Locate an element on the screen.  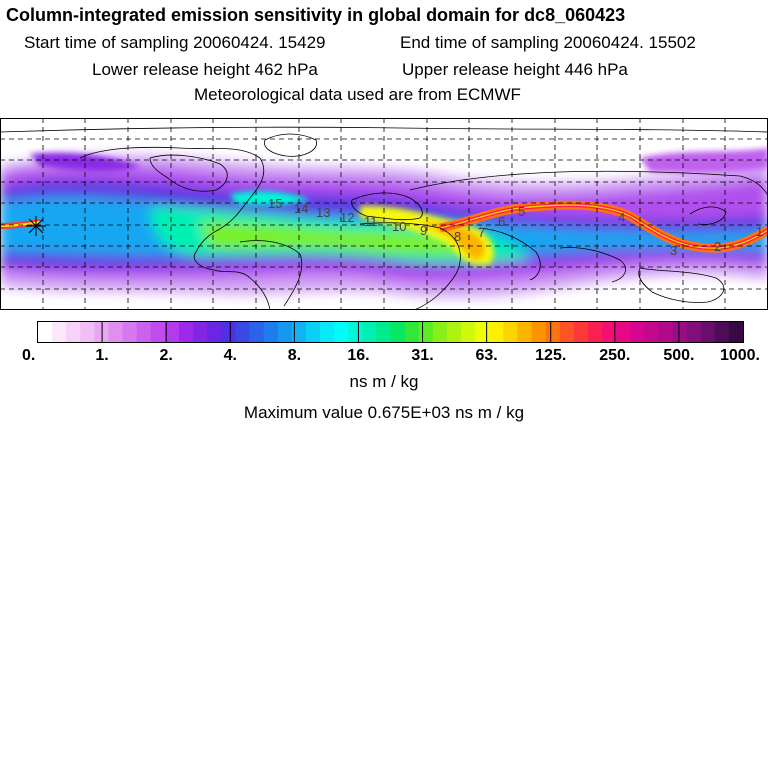
trajectory-labels: 15 14 13 12 11 10 9 8 7 6 5 4 3 2 1 is located at coordinates (515, 227).